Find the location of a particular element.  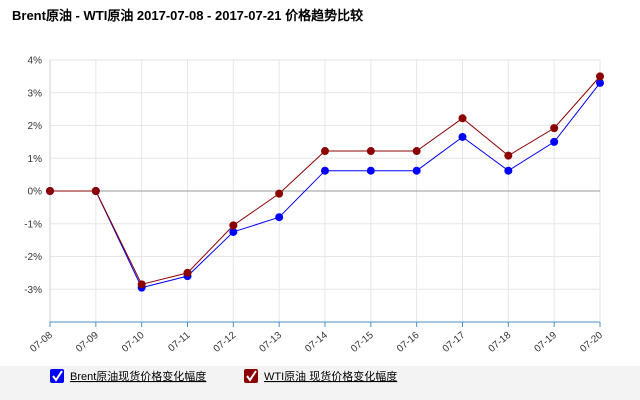

x-tick-label: 07-09 is located at coordinates (87, 342).